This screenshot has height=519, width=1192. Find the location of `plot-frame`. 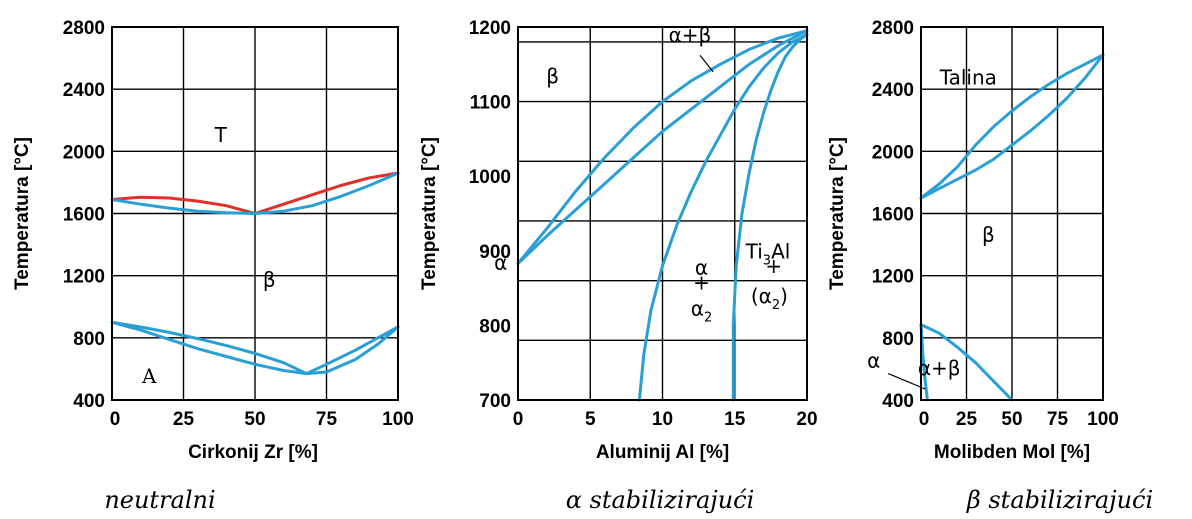

plot-frame is located at coordinates (1012, 213).